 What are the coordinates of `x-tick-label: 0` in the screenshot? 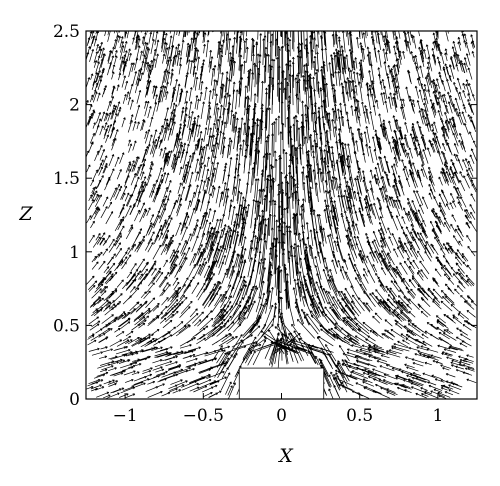 It's located at (281, 416).